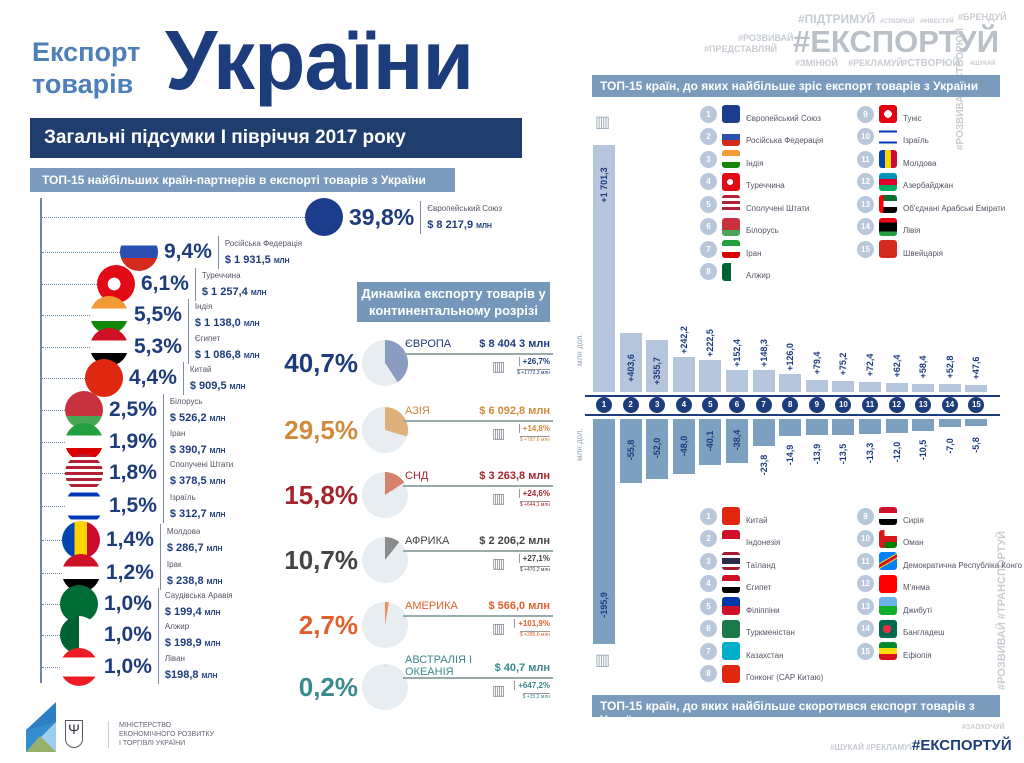 The image size is (1024, 763). I want to click on partner-row: 1,8% Сполучені Штати $ 378,5 МЛН, so click(149, 473).